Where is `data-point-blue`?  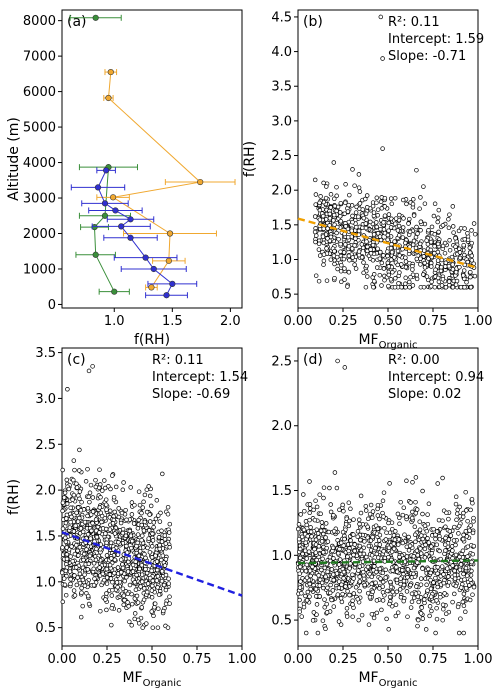
data-point-blue is located at coordinates (130, 219).